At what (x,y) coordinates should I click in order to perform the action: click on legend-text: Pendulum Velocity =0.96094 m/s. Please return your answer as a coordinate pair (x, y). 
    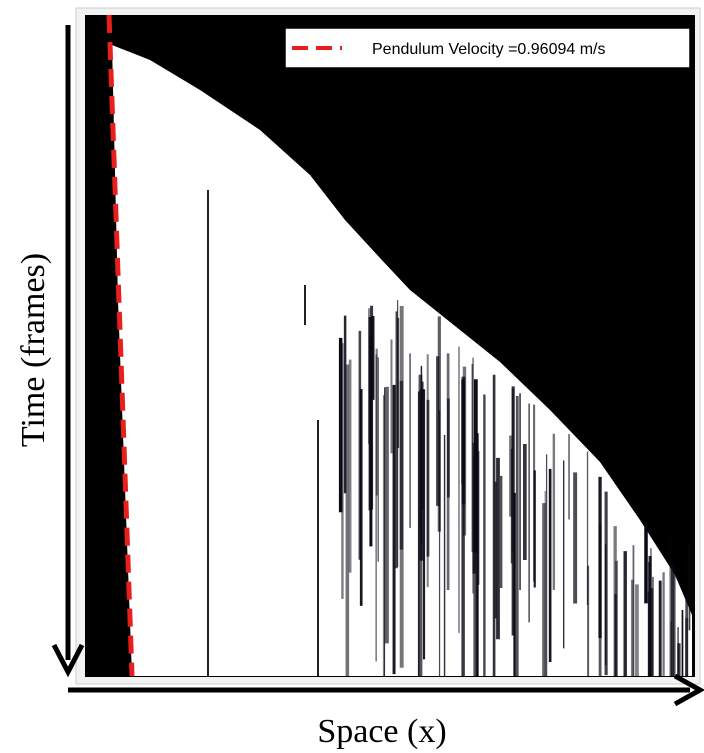
    Looking at the image, I should click on (488, 49).